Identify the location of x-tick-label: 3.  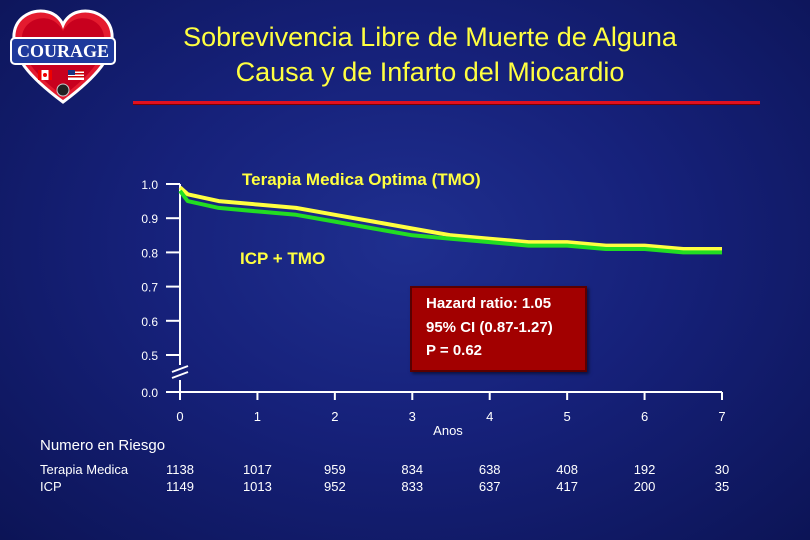
(412, 416).